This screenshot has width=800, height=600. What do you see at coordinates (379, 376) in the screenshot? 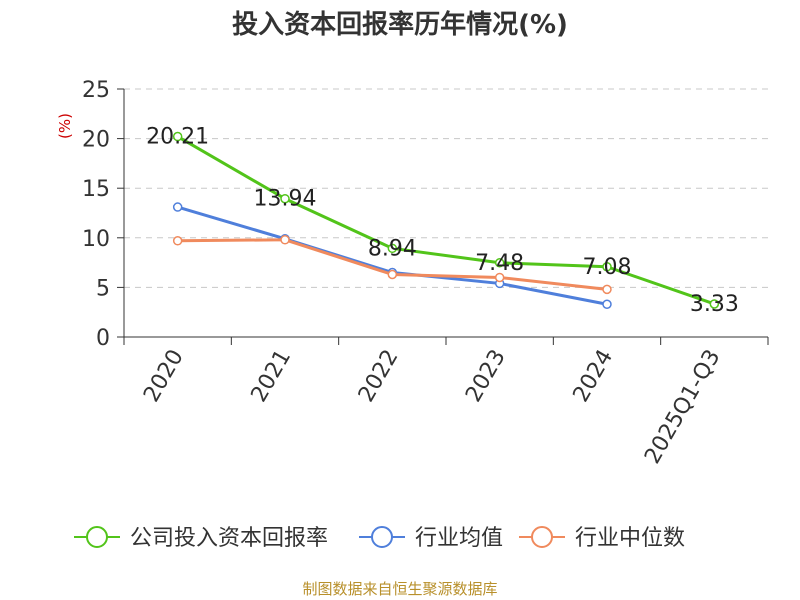
I see `x-tick-label: 2022` at bounding box center [379, 376].